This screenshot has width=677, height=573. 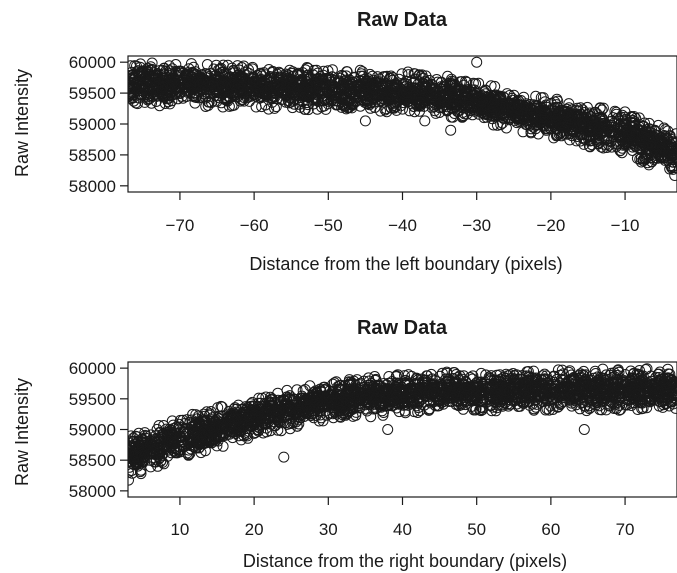 What do you see at coordinates (92, 124) in the screenshot?
I see `y-tick-label: 59000` at bounding box center [92, 124].